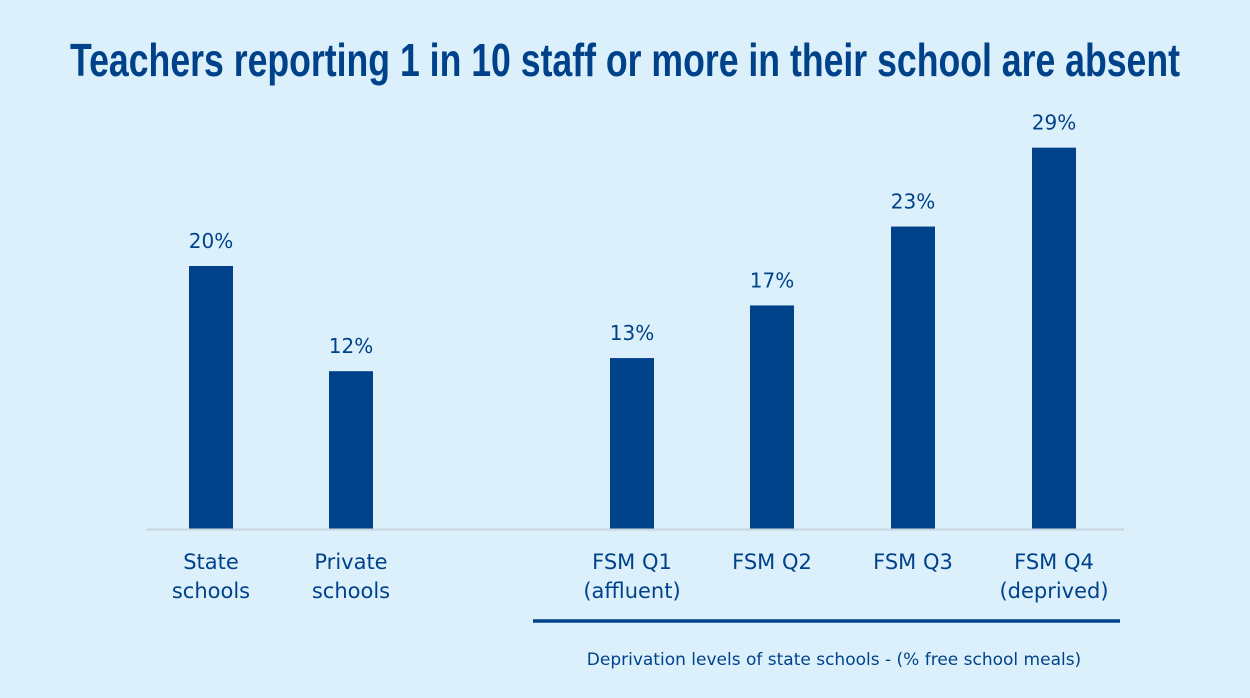  I want to click on category-label: FSM Q3, so click(913, 562).